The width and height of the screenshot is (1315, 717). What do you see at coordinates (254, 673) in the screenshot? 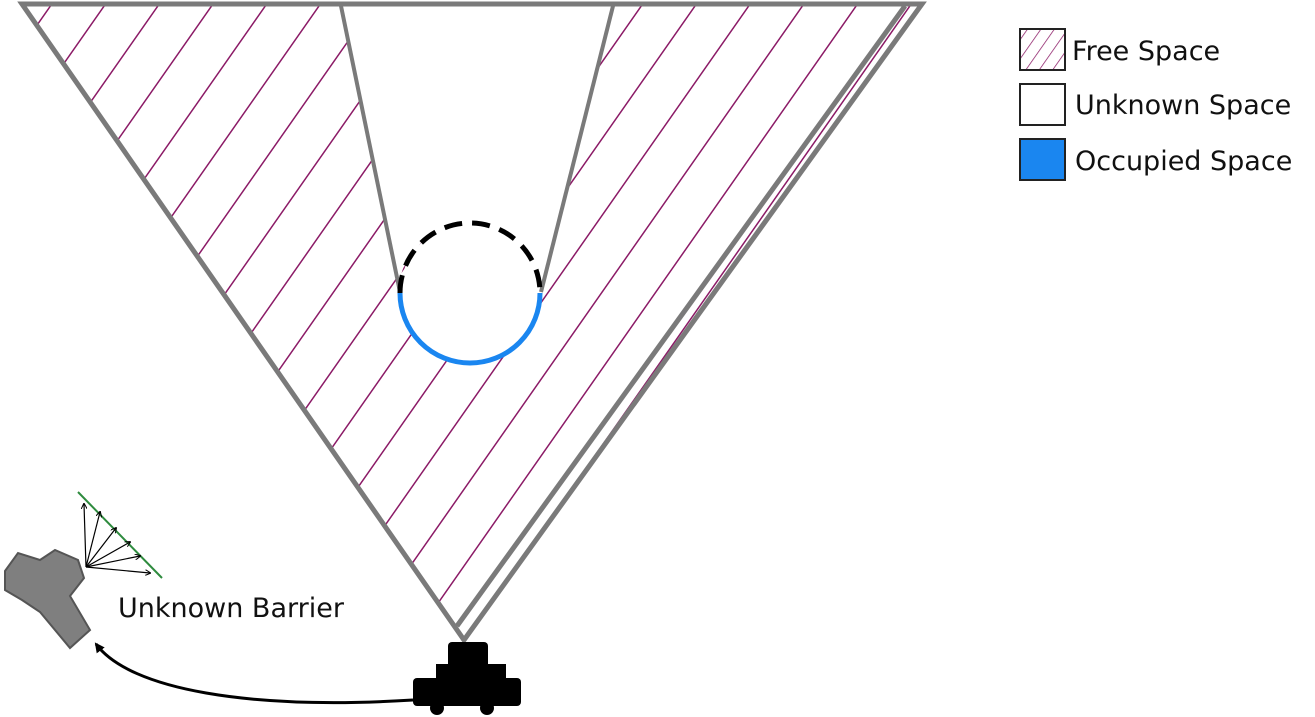
I see `motion-arrow` at bounding box center [254, 673].